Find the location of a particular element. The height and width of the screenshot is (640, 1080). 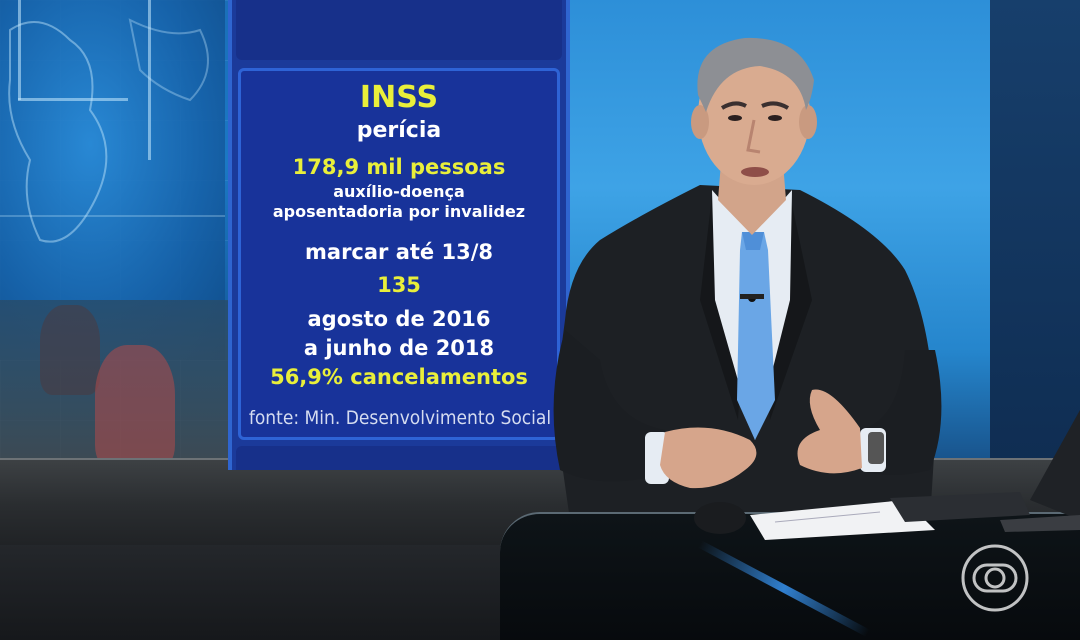

studio-dark-column is located at coordinates (1035, 235).